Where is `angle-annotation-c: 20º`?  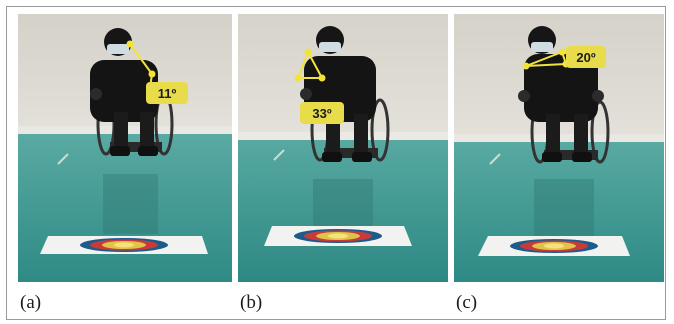 angle-annotation-c: 20º is located at coordinates (564, 58).